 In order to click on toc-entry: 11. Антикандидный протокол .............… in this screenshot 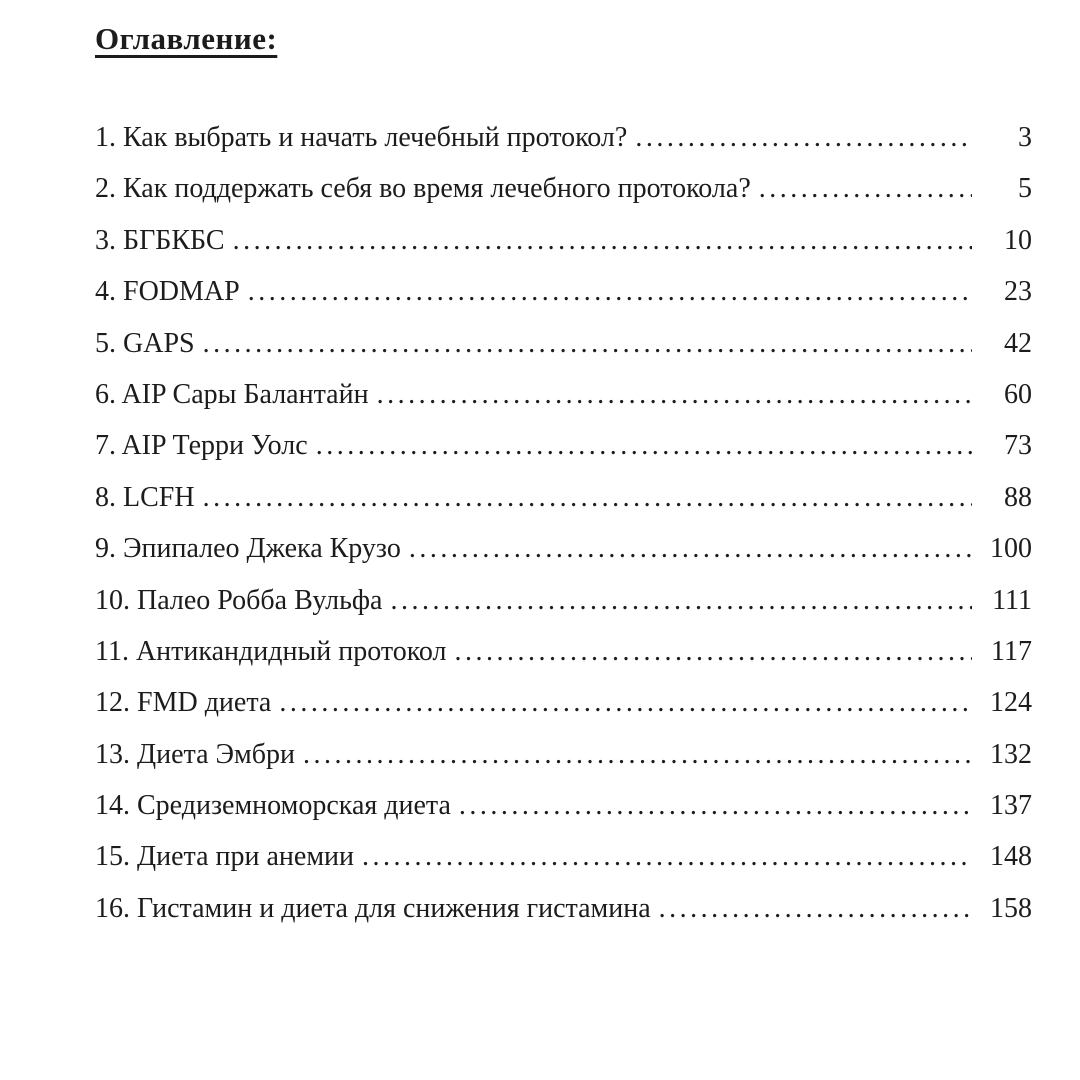, I will do `click(563, 661)`.